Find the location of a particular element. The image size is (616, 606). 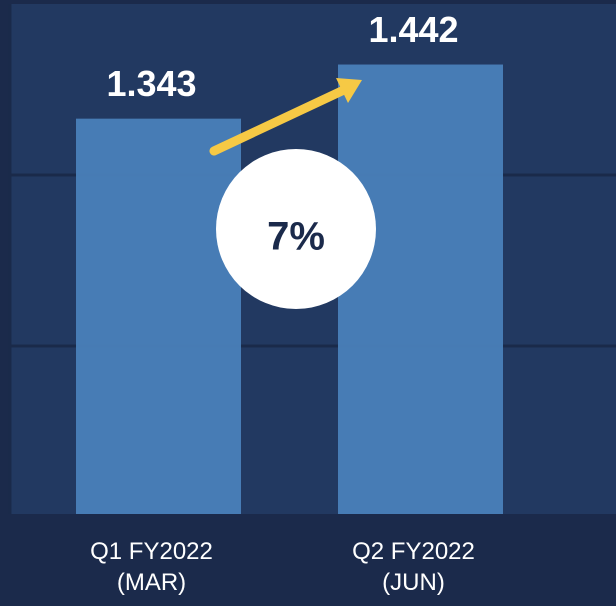

arrow-head is located at coordinates (349, 90).